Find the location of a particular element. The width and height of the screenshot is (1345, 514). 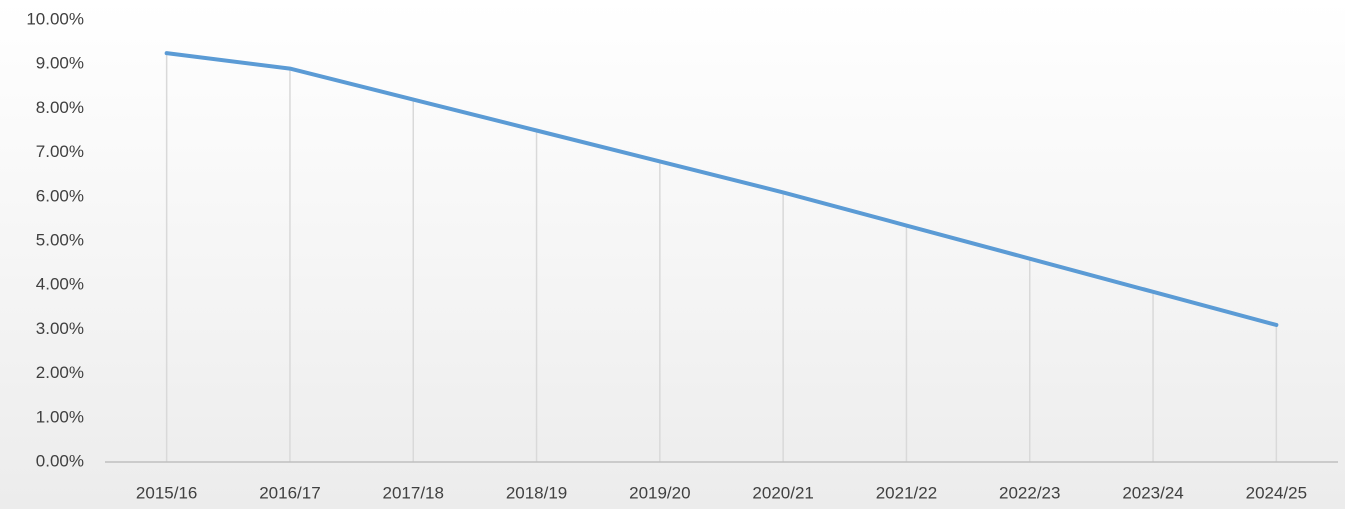

y-tick-label: 10.00% is located at coordinates (55, 18).